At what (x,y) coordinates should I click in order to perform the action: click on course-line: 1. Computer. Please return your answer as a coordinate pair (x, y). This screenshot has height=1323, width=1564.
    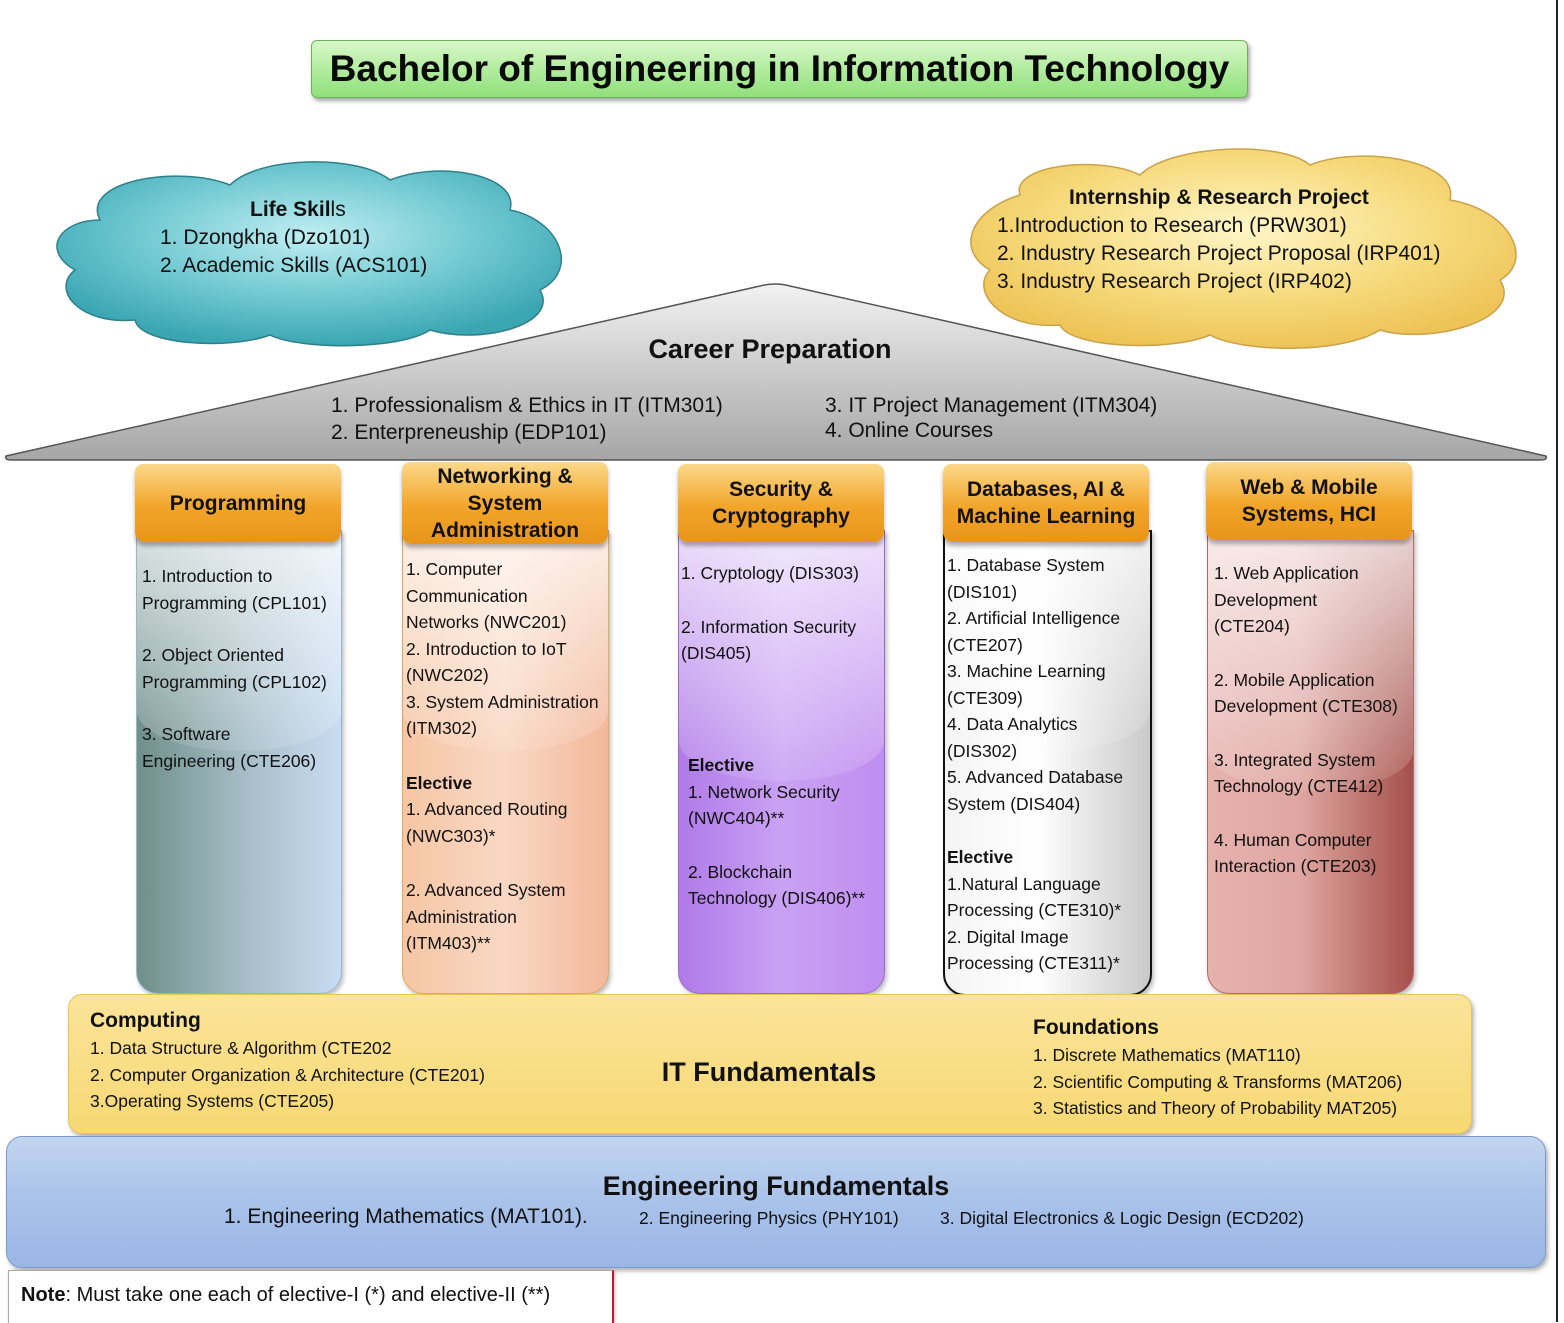
    Looking at the image, I should click on (454, 569).